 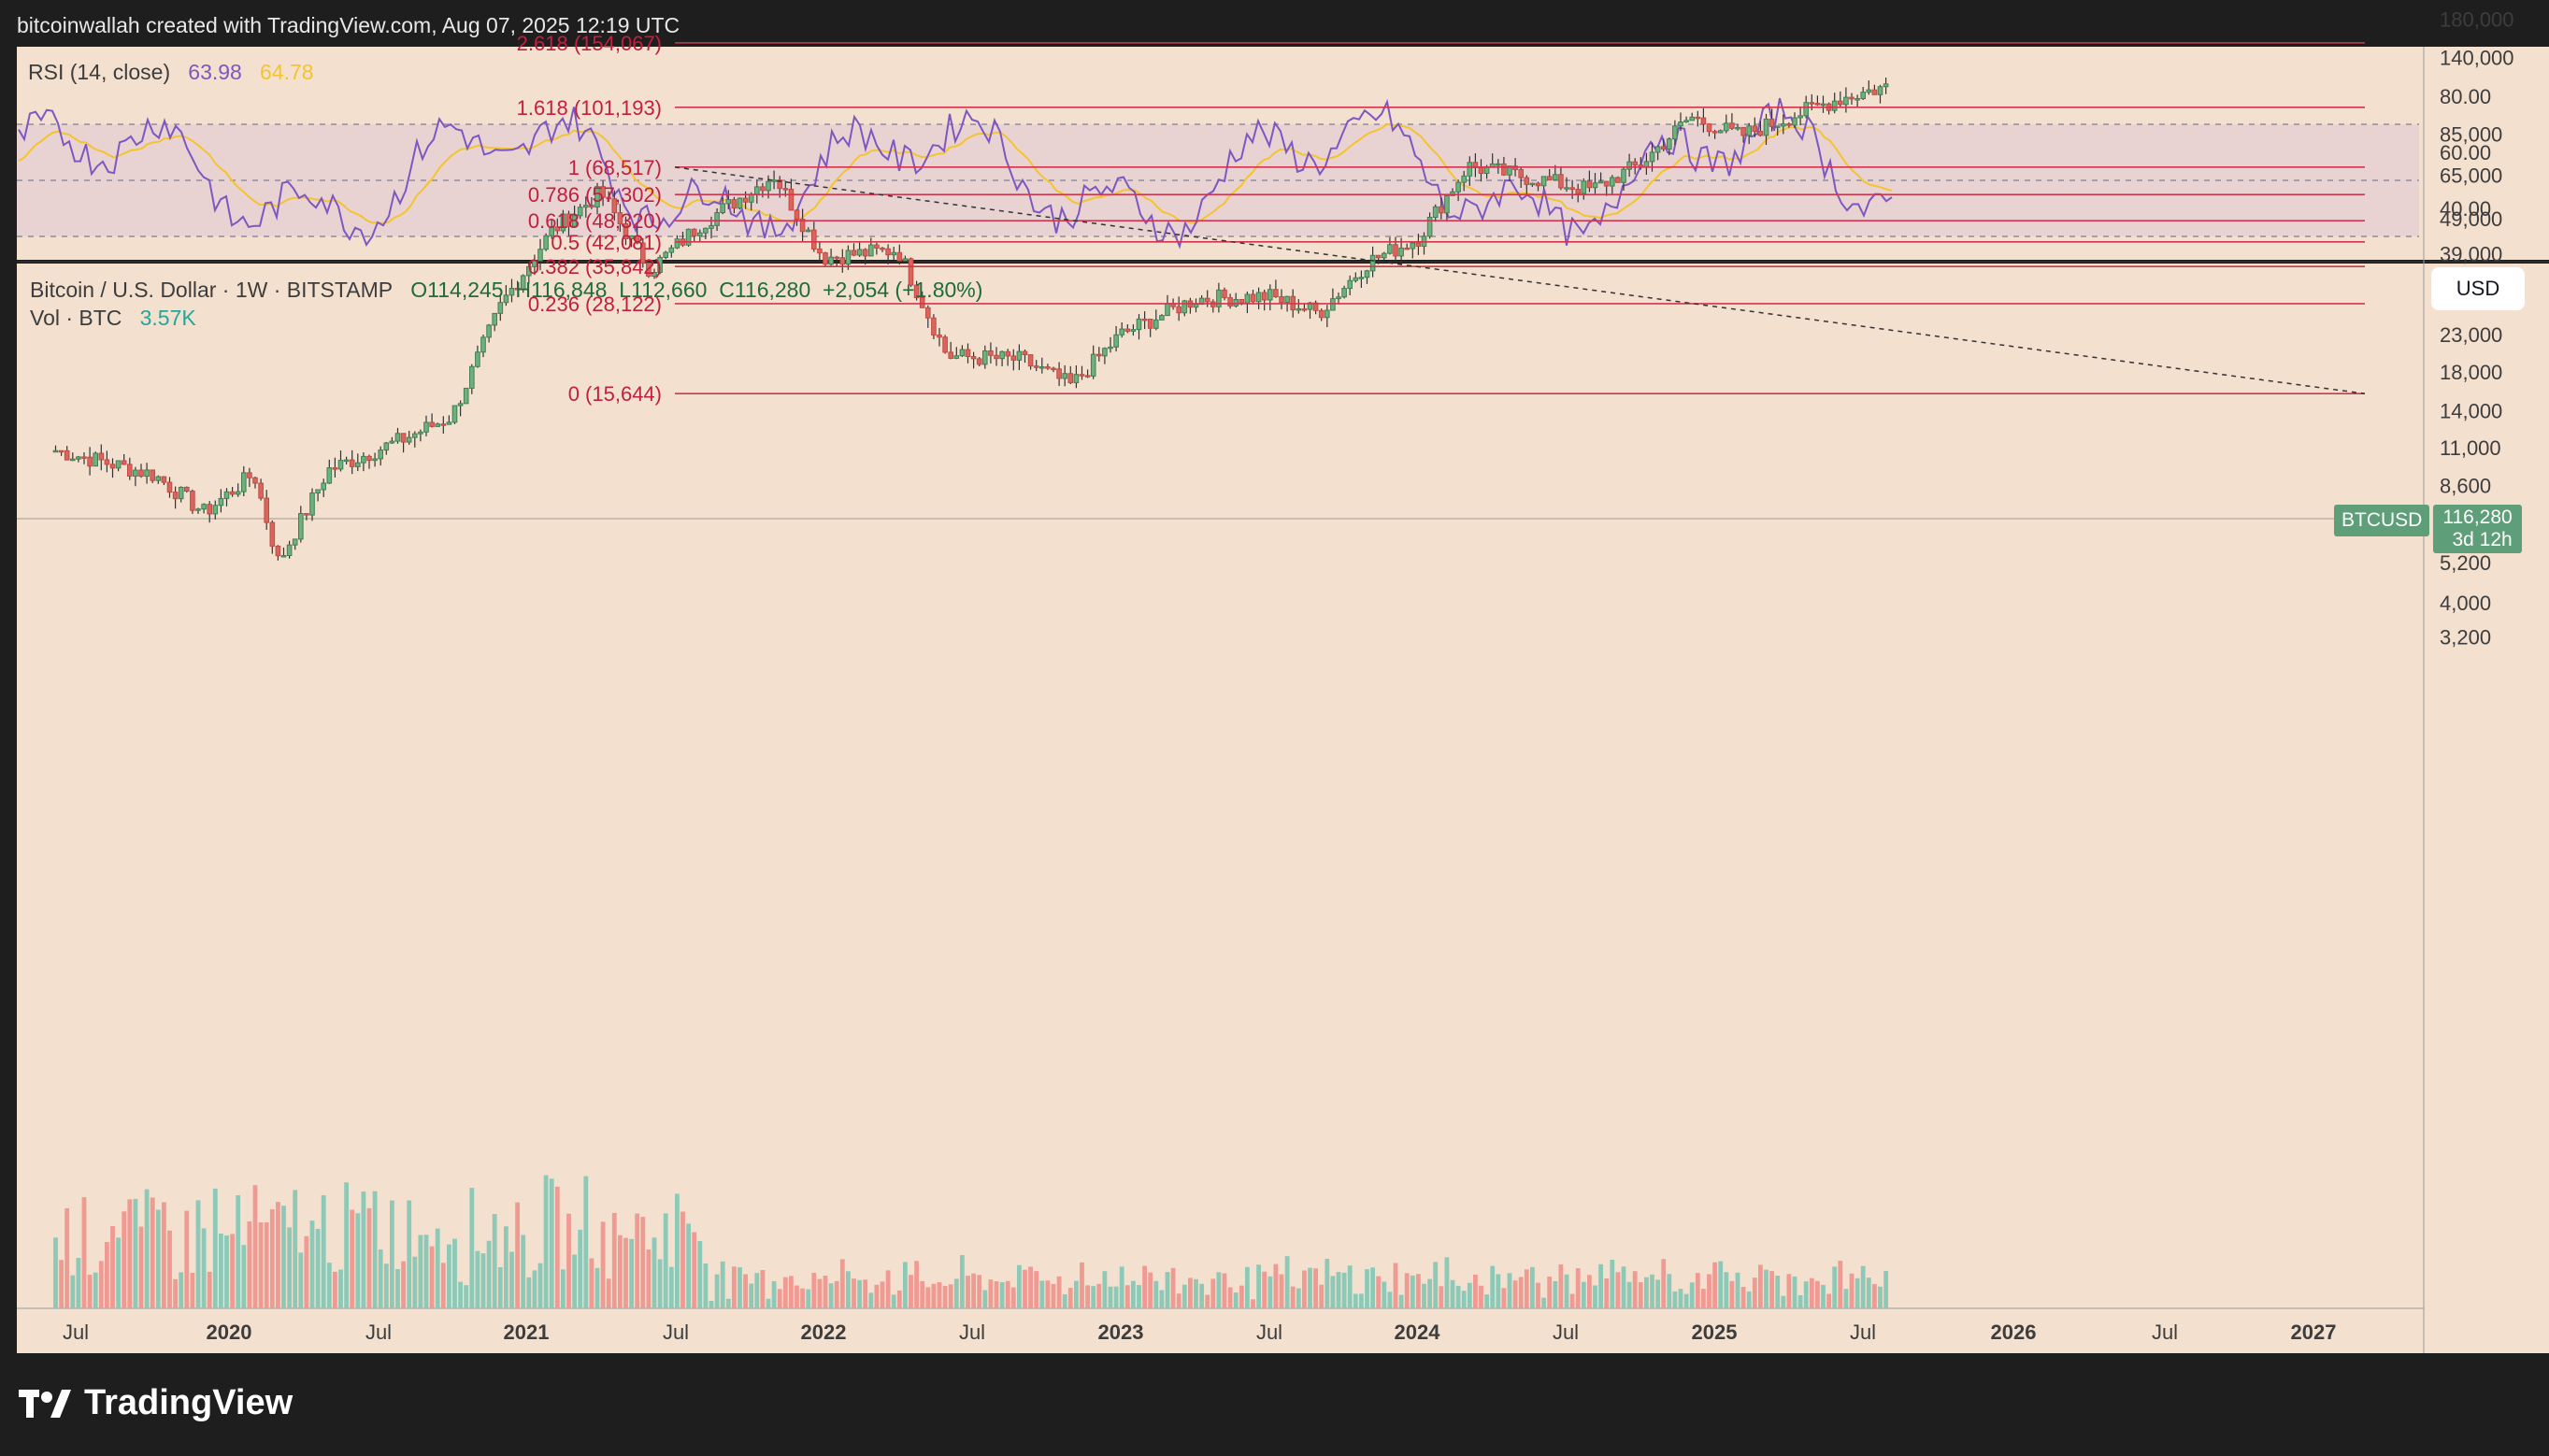 I want to click on price-tick-label: 4,000, so click(x=2465, y=603).